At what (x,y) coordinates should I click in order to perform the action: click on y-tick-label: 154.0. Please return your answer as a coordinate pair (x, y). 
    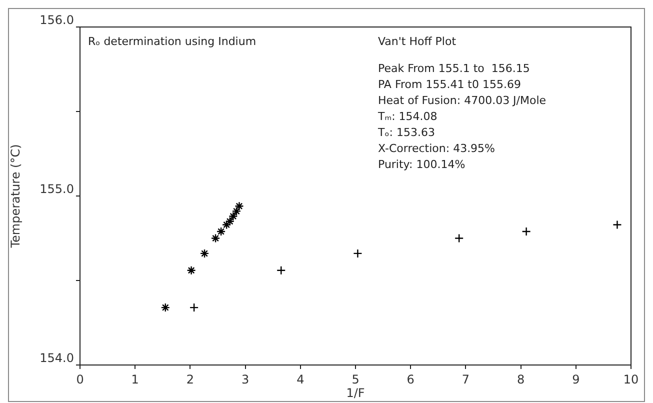
    Looking at the image, I should click on (57, 358).